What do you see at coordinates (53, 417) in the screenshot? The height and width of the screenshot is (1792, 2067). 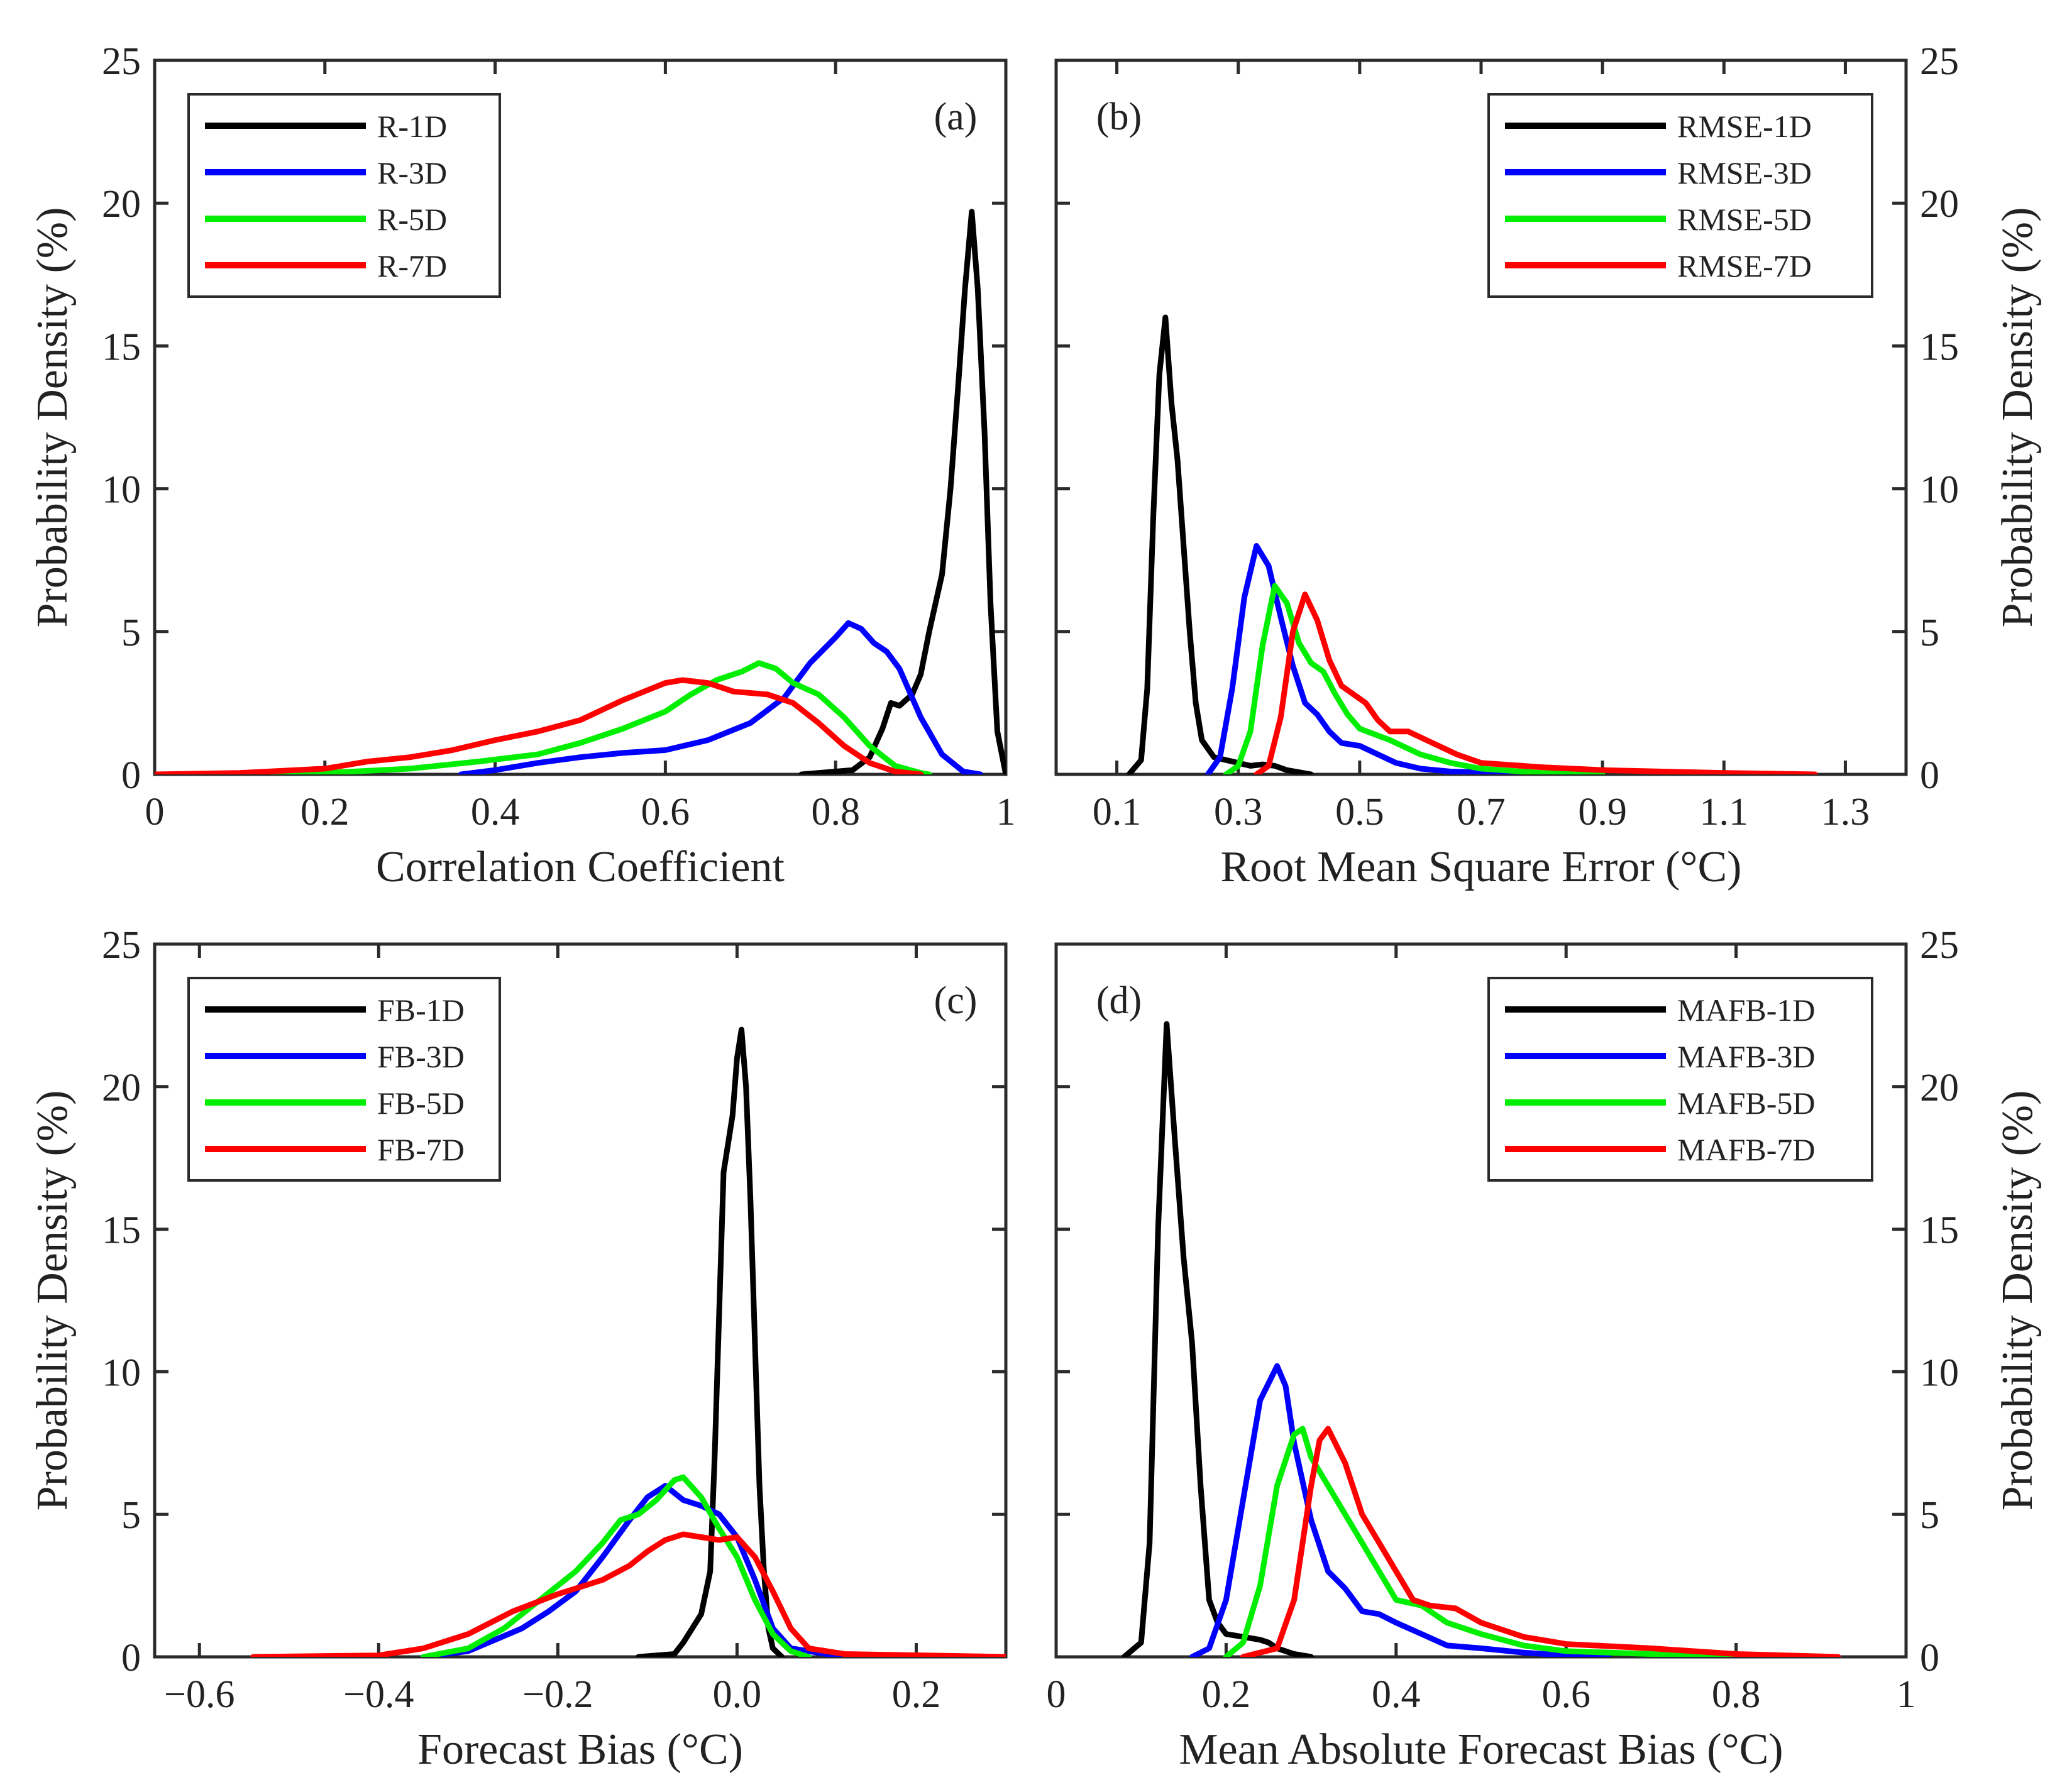 I see `y-axis-label-a: Probability Density (%)` at bounding box center [53, 417].